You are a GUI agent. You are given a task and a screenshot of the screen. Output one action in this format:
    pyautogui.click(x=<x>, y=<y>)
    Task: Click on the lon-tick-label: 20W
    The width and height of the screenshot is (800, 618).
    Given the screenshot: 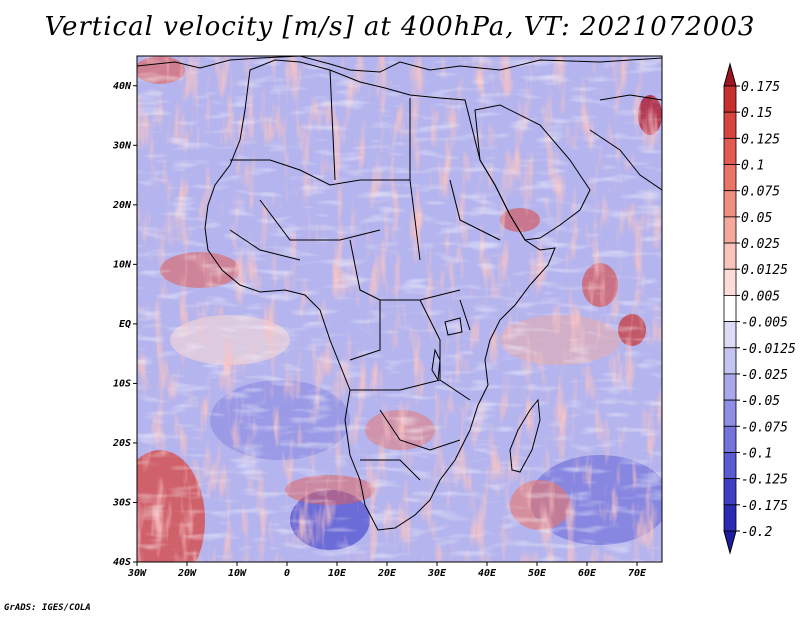 What is the action you would take?
    pyautogui.click(x=187, y=573)
    